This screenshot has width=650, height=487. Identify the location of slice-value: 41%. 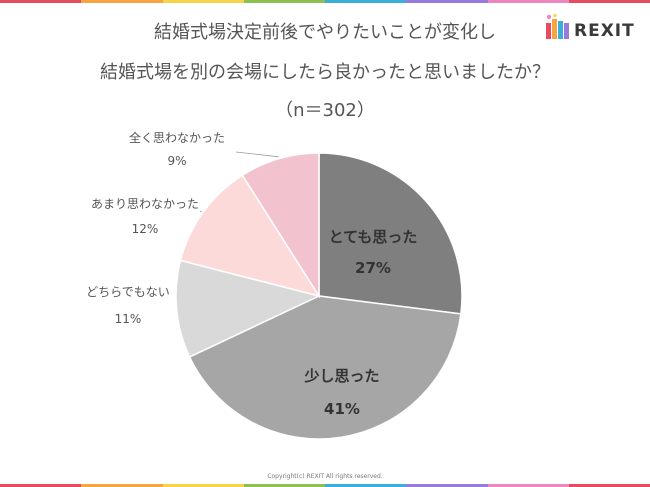
(342, 409).